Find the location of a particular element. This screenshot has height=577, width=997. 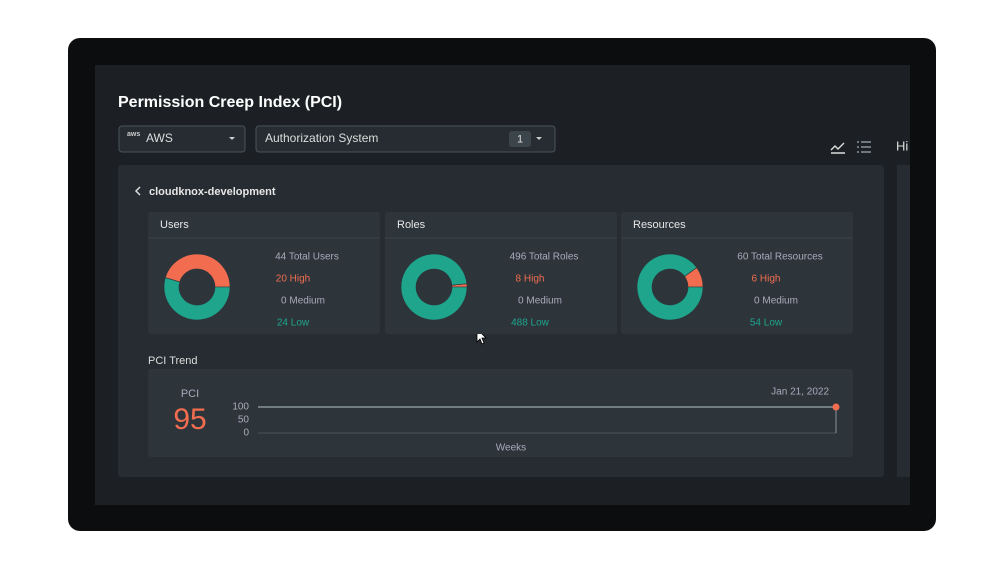

card-title: Resources is located at coordinates (659, 225).